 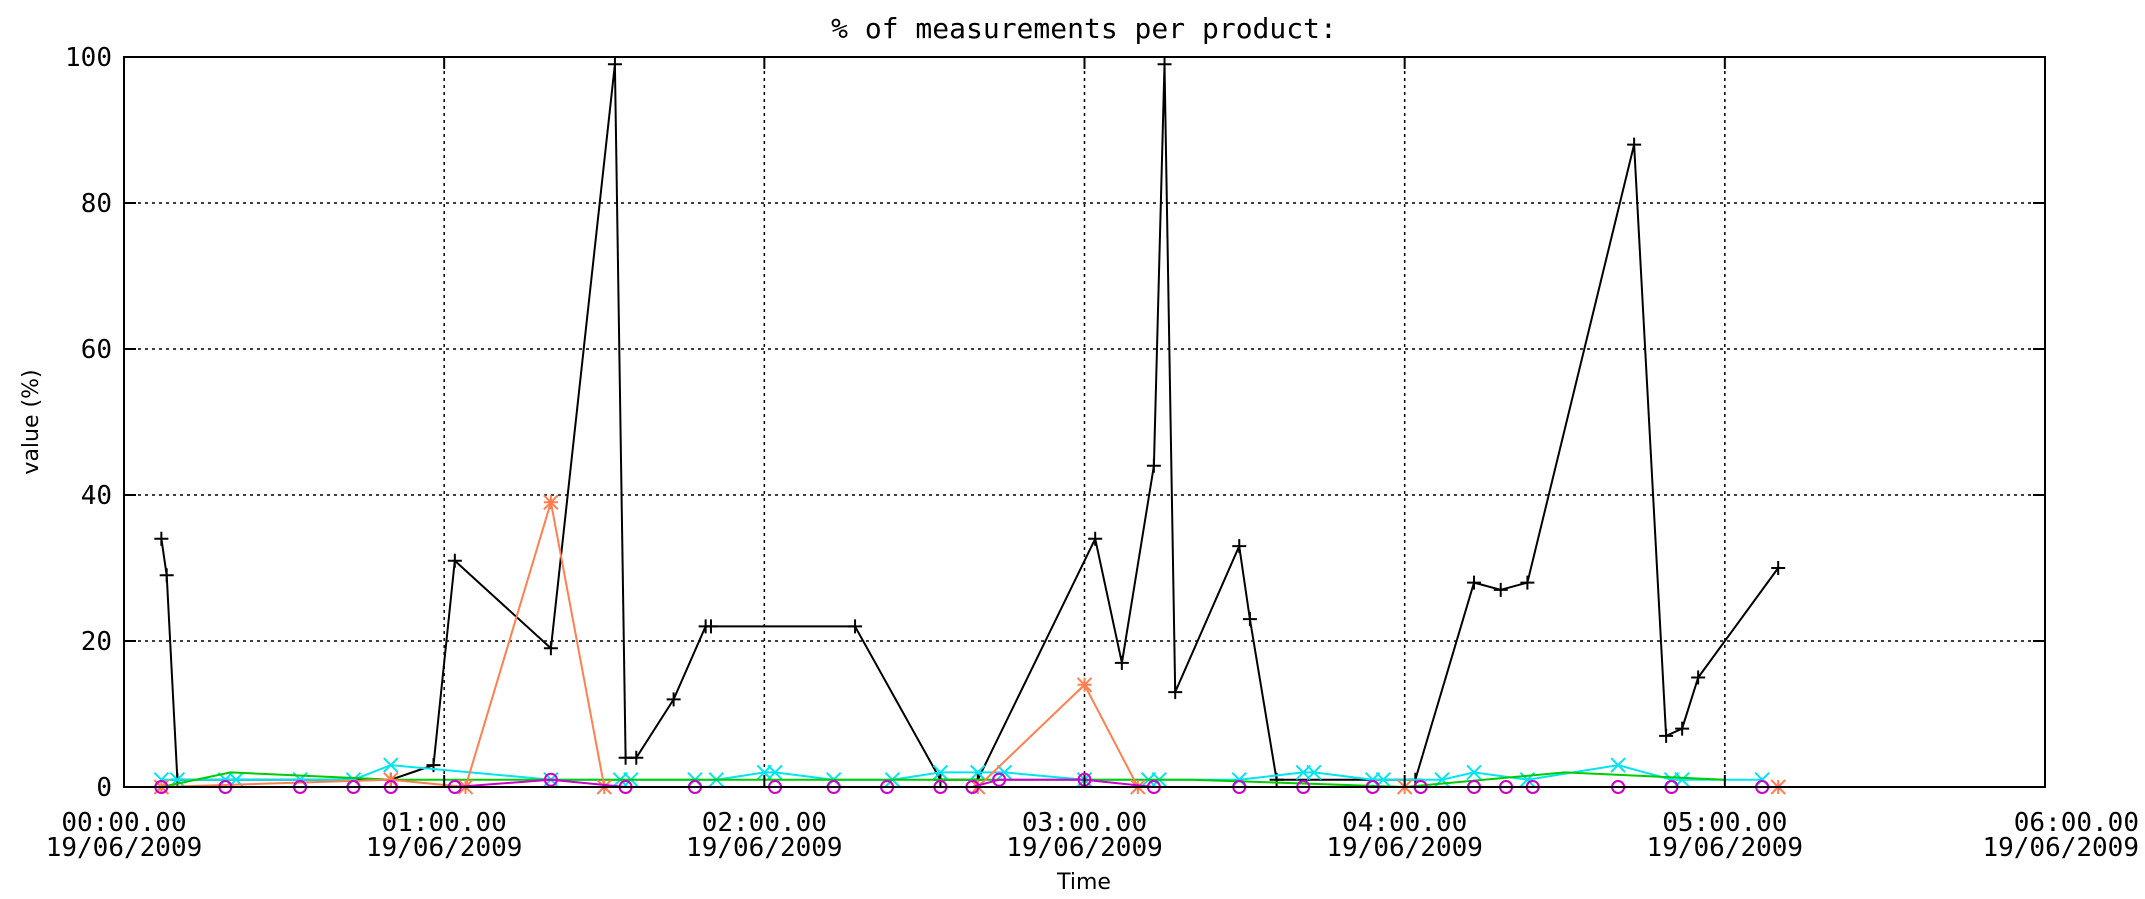 I want to click on y-axis-label: value (%), so click(x=31, y=421).